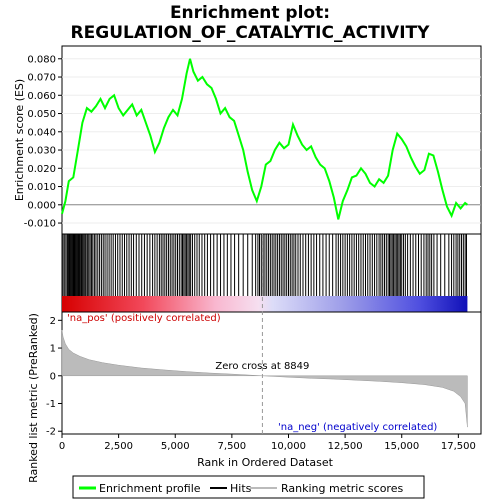 The image size is (500, 500). What do you see at coordinates (150, 488) in the screenshot?
I see `legend-enrichment-label: Enrichment profile` at bounding box center [150, 488].